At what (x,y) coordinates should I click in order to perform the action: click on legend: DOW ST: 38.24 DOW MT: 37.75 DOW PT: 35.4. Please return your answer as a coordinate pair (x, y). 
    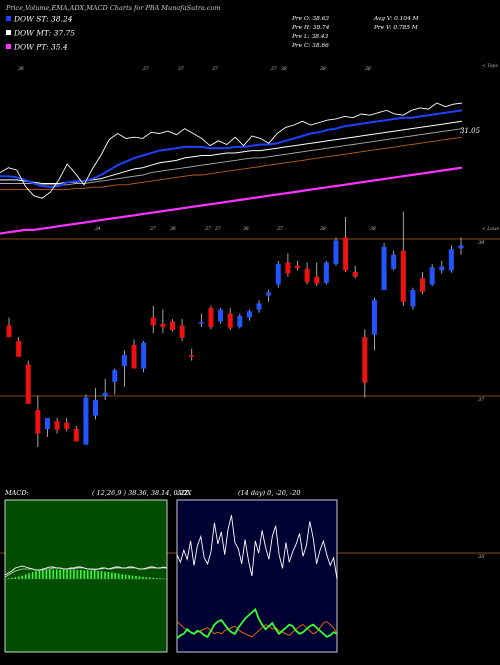
    Looking at the image, I should click on (40, 33).